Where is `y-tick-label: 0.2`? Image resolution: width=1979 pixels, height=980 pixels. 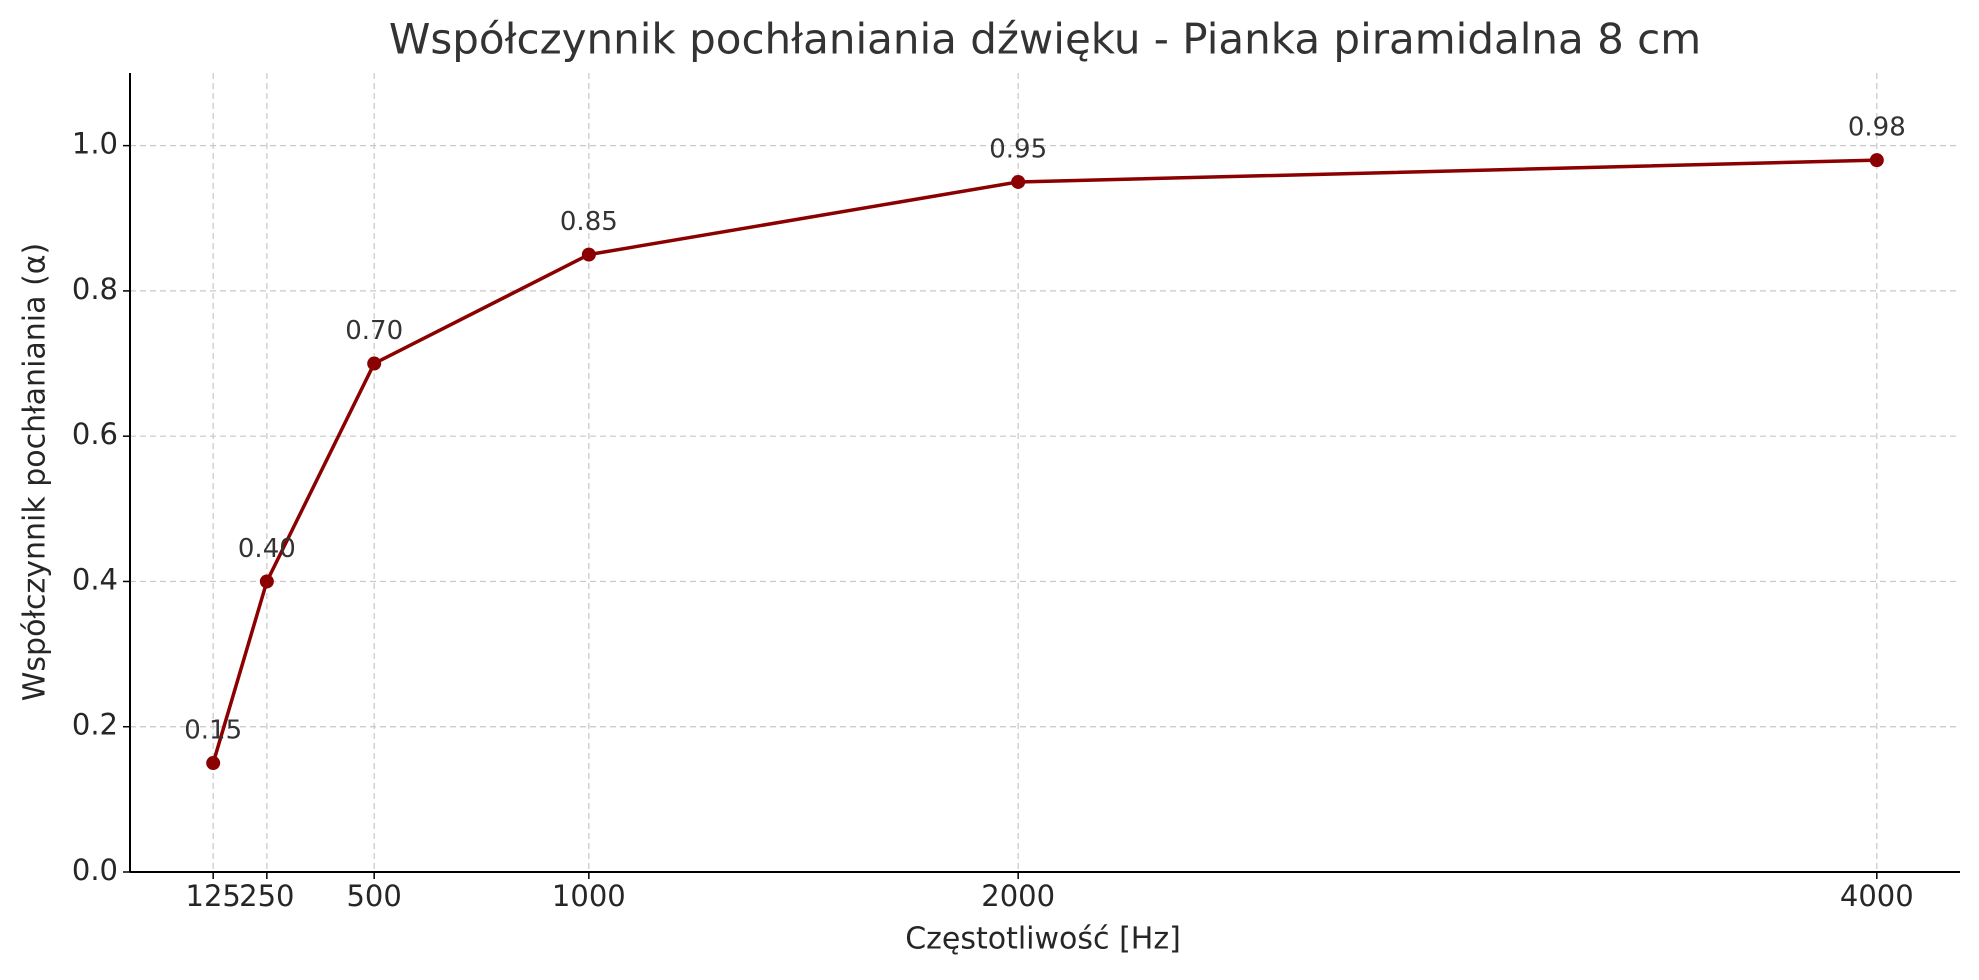 y-tick-label: 0.2 is located at coordinates (95, 725).